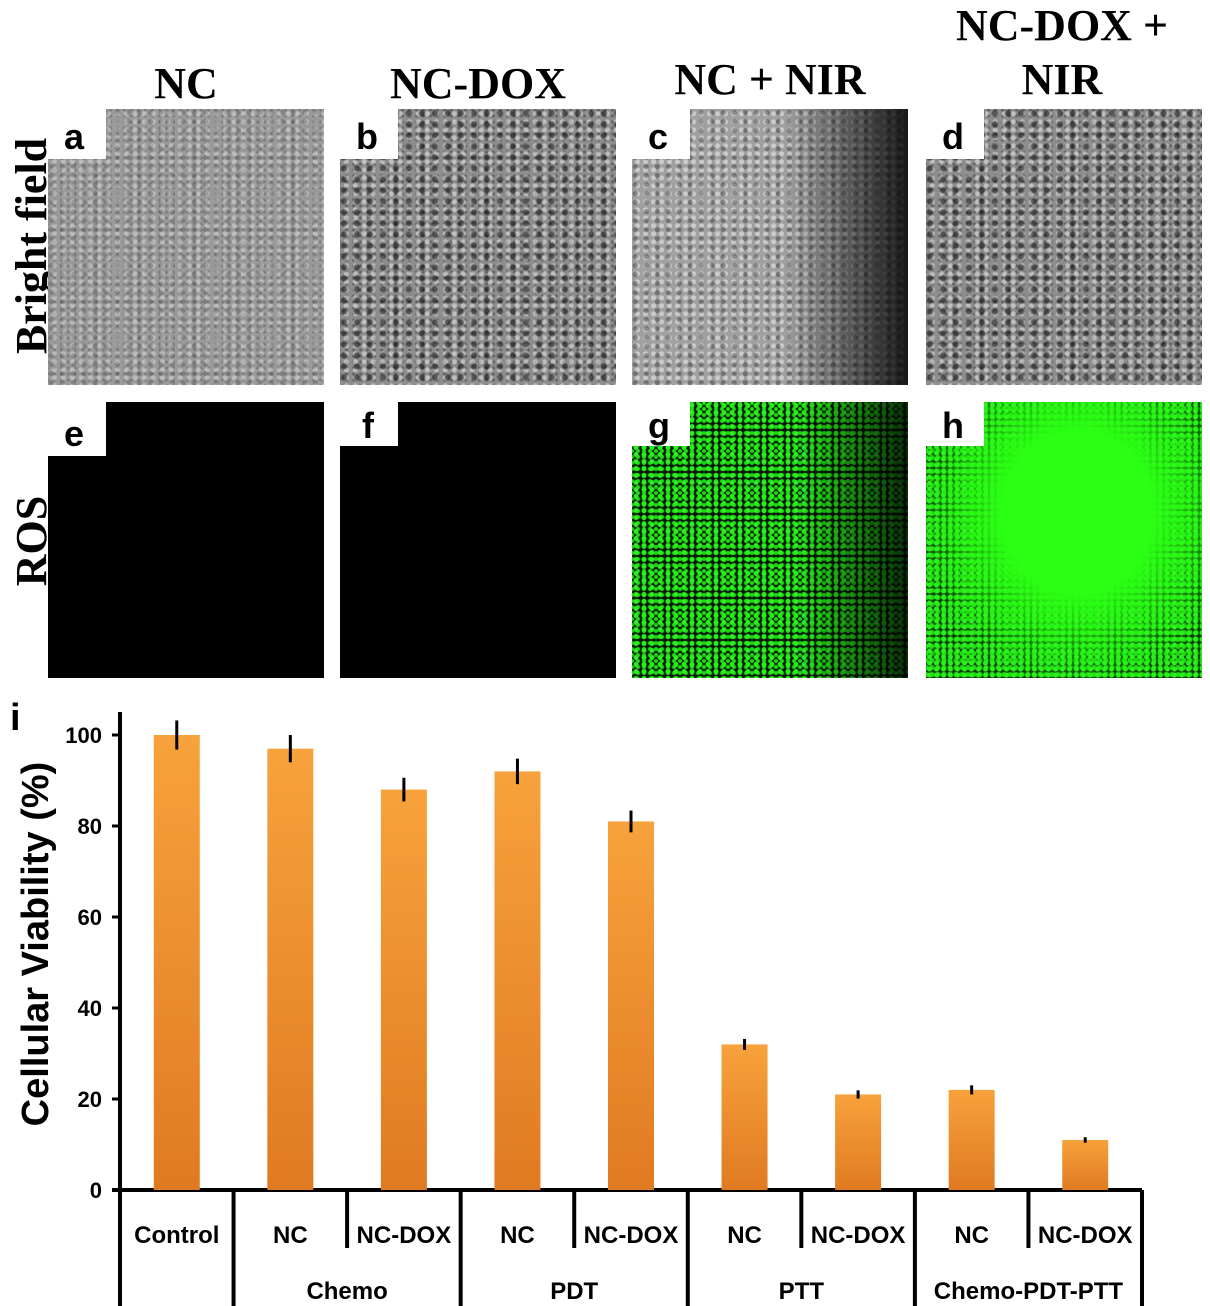 This screenshot has height=1306, width=1210. I want to click on y-tick-label: 60, so click(90, 917).